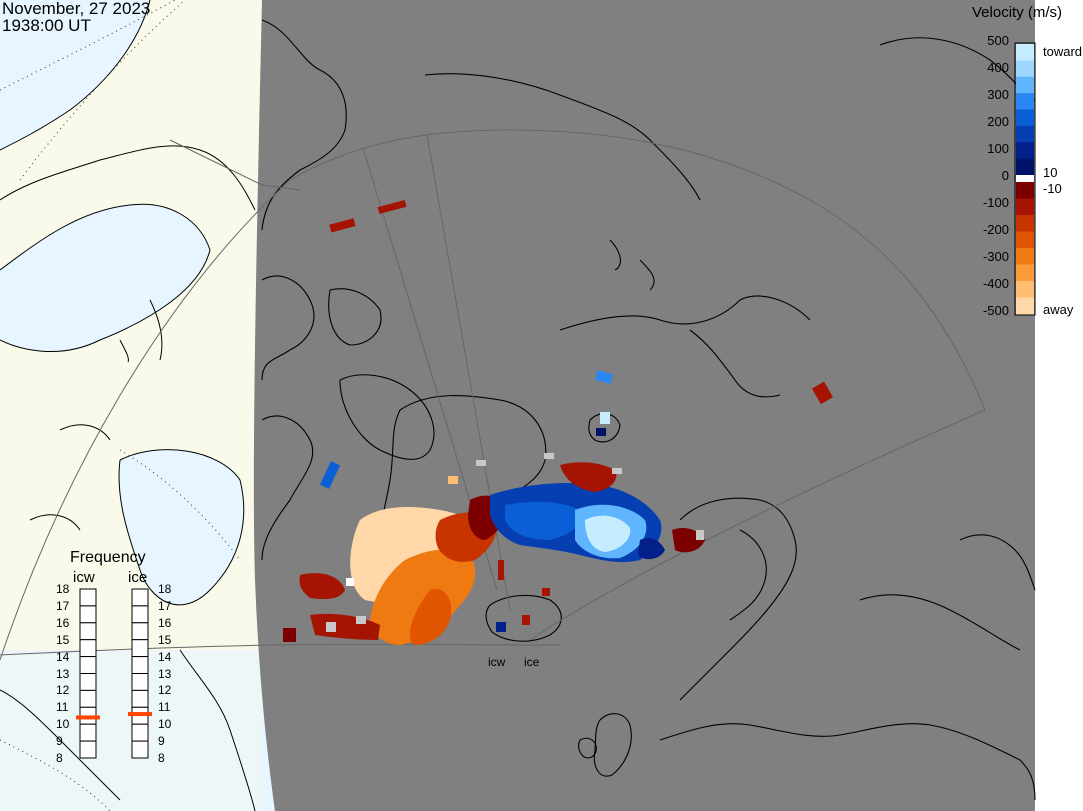  What do you see at coordinates (165, 622) in the screenshot?
I see `frequency-scale-label: 16` at bounding box center [165, 622].